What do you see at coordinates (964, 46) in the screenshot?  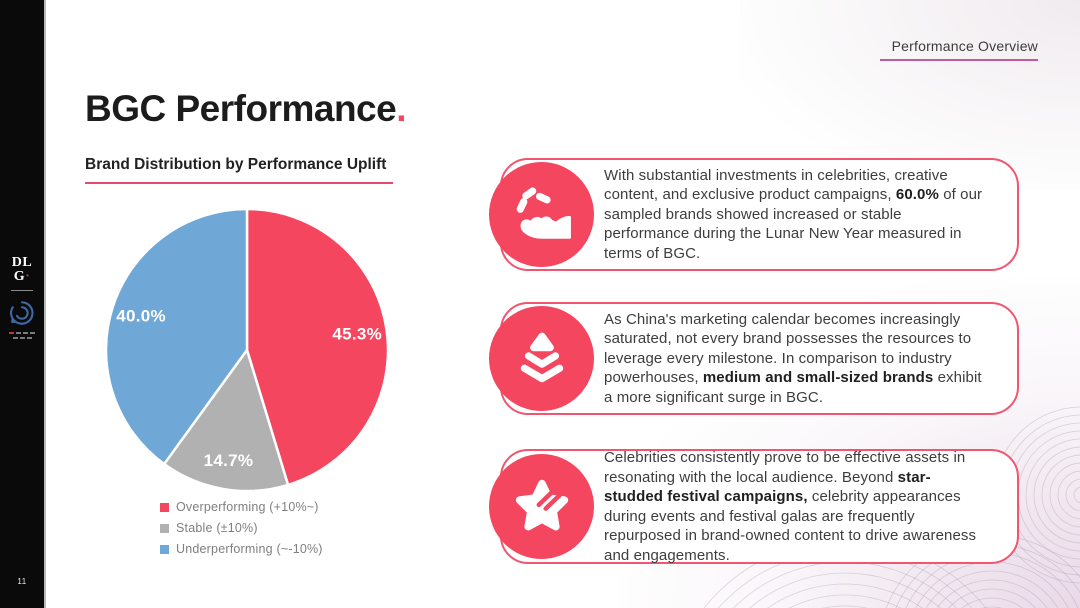 I see `section-tab-label: Performance Overview` at bounding box center [964, 46].